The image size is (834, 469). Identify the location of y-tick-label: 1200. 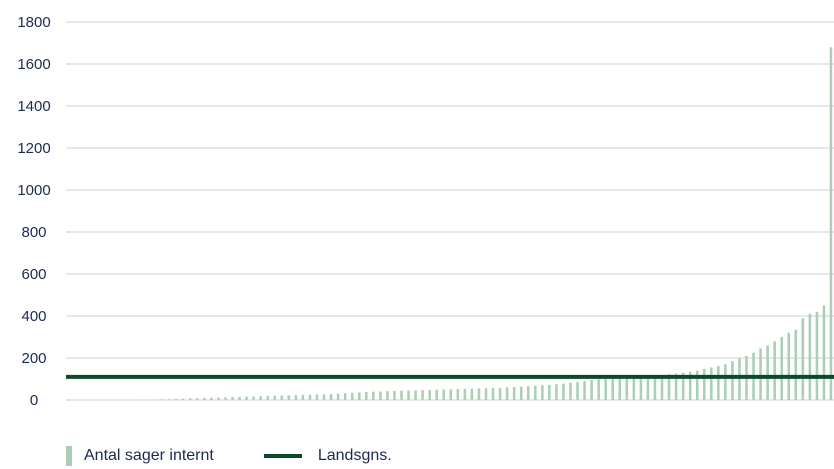
(33, 148).